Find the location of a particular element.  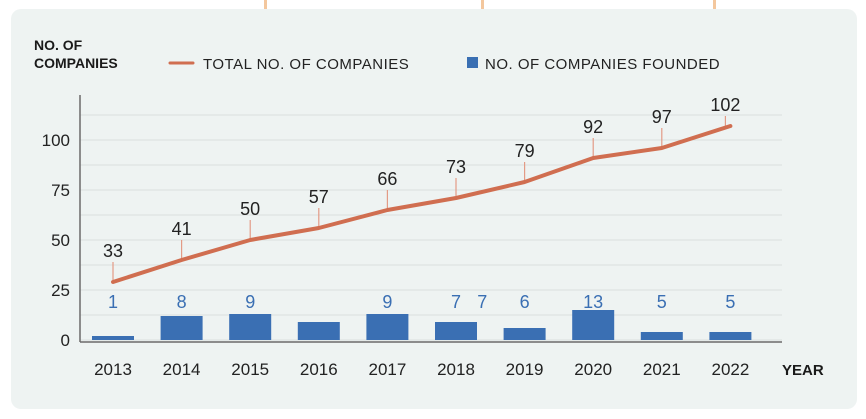

bar-value-label: 13 is located at coordinates (593, 302).